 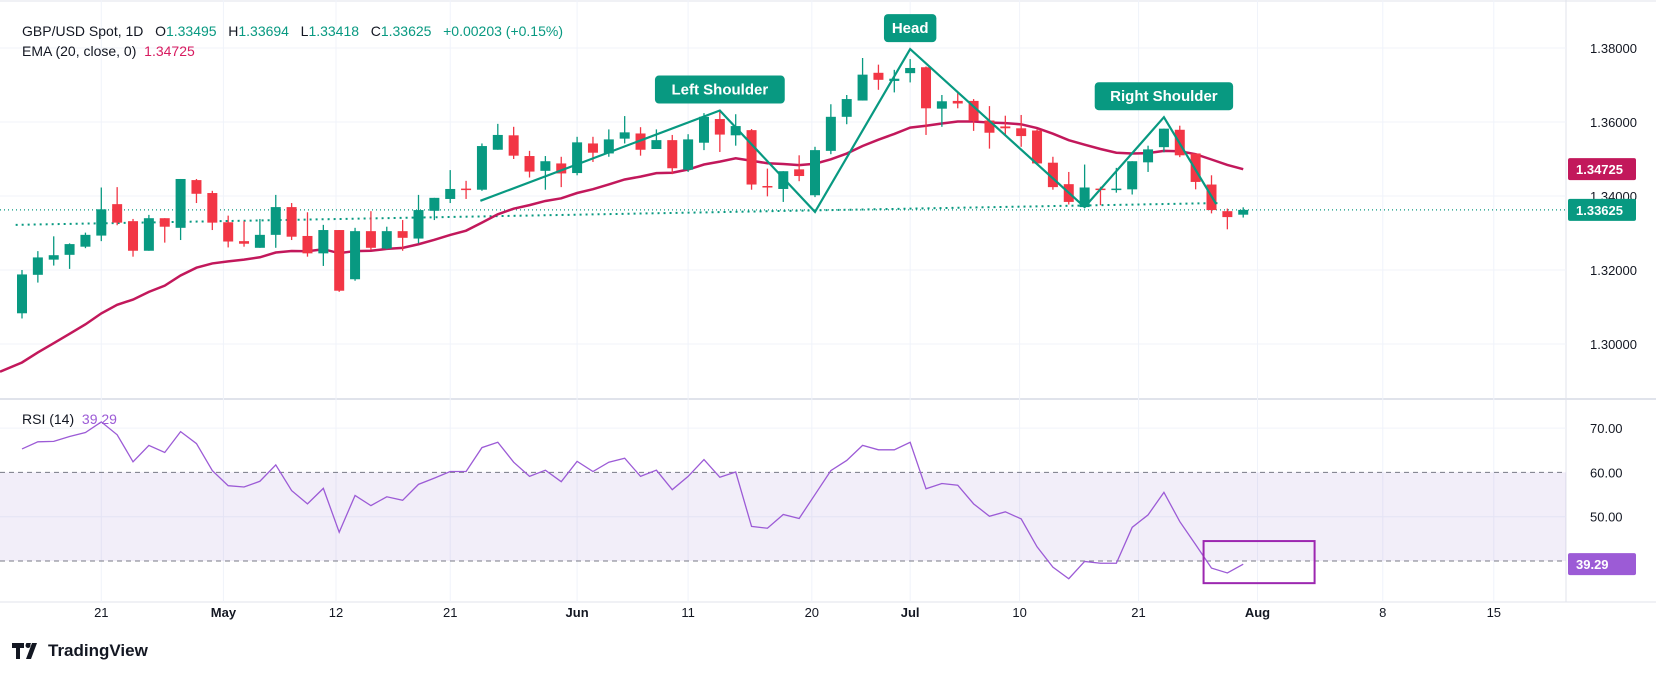 I want to click on change-value: +0.00203 (+0.15%), so click(x=503, y=31).